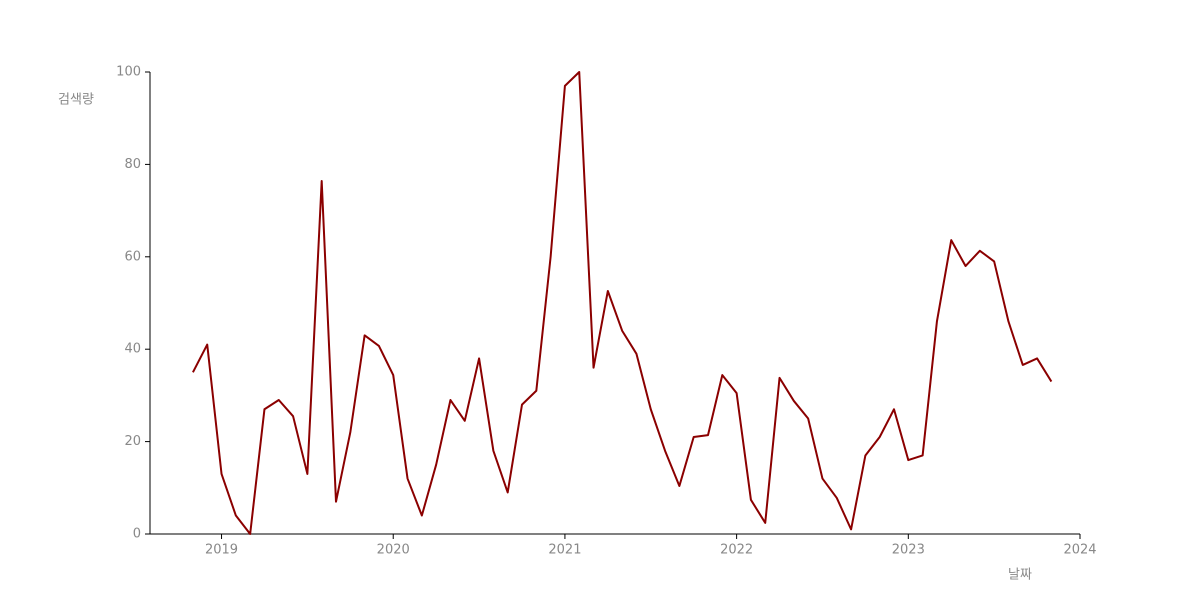  What do you see at coordinates (908, 550) in the screenshot?
I see `x-tick-label: 2023` at bounding box center [908, 550].